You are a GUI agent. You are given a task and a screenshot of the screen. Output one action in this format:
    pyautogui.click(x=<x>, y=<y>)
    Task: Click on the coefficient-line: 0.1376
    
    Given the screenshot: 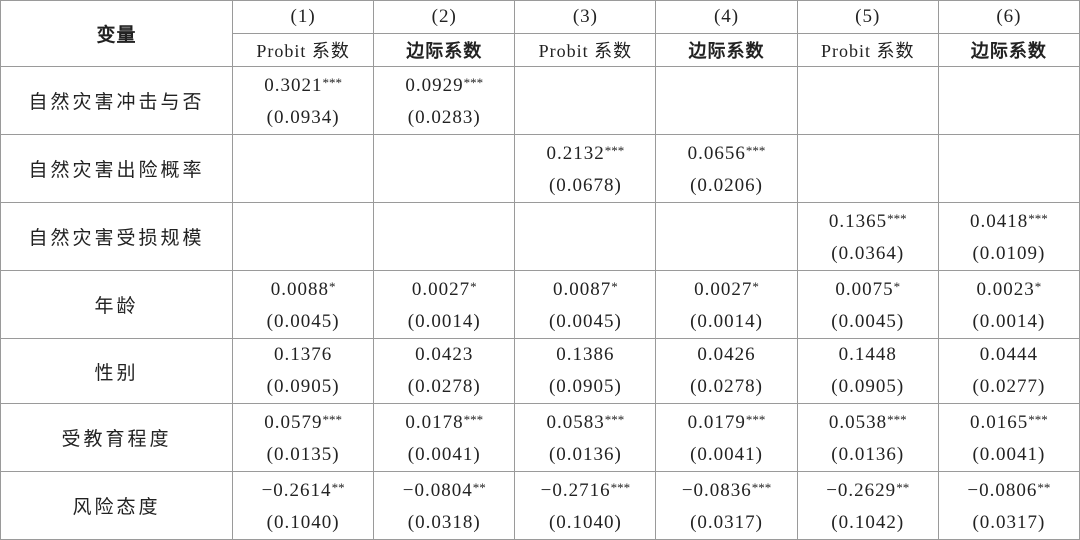 What is the action you would take?
    pyautogui.click(x=303, y=355)
    